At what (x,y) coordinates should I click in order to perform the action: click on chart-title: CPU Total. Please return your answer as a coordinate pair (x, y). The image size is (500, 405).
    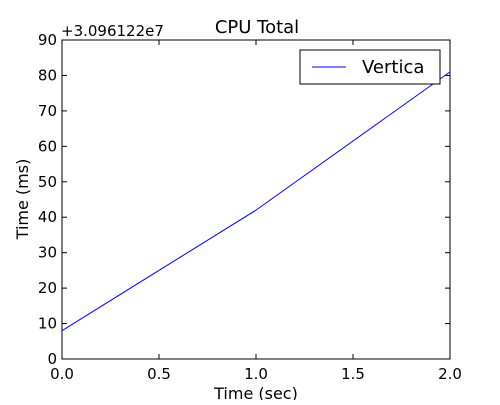
    Looking at the image, I should click on (257, 27).